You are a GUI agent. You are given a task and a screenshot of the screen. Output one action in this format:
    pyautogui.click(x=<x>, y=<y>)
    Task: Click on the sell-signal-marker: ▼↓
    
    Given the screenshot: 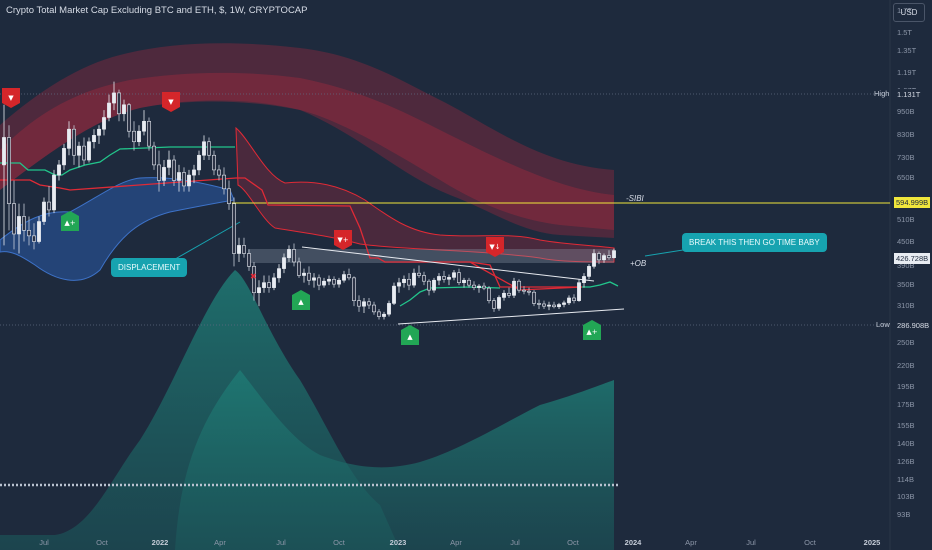 What is the action you would take?
    pyautogui.click(x=495, y=247)
    